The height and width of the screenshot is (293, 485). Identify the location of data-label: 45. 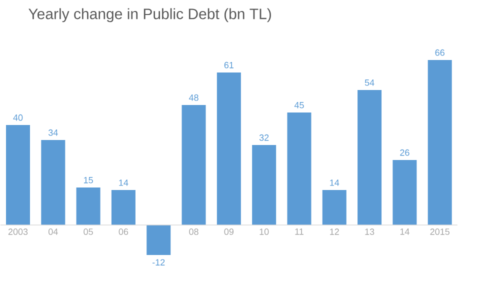
(299, 105).